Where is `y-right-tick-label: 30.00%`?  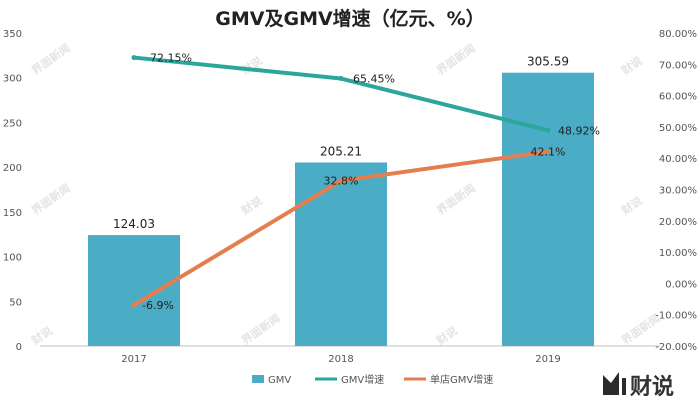 y-right-tick-label: 30.00% is located at coordinates (678, 191).